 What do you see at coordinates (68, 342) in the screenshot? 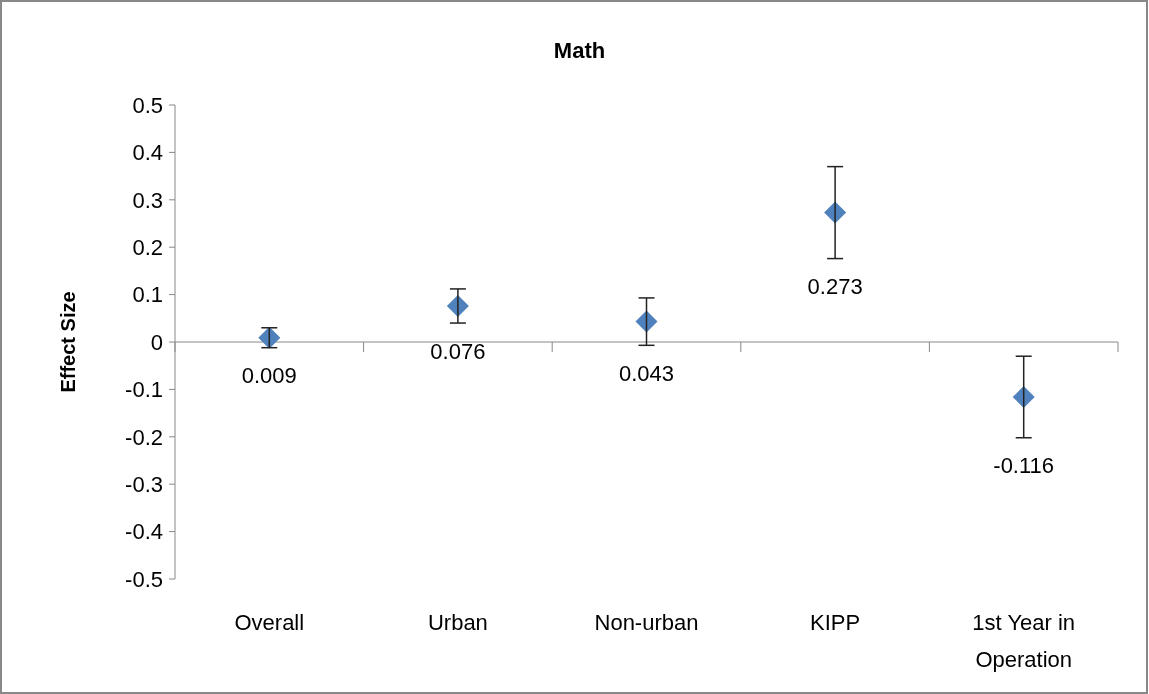
I see `y-axis-title: Effect Size` at bounding box center [68, 342].